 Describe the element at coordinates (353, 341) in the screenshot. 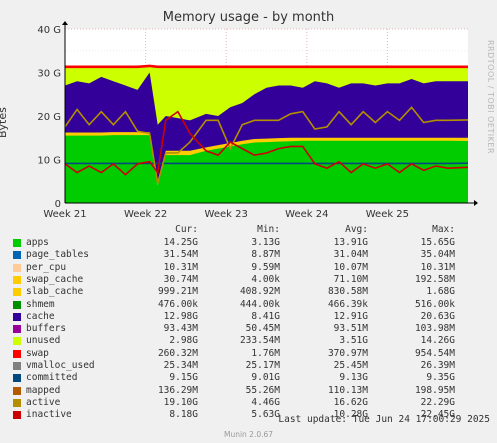

I see `legend-avg-value: 3.51G` at that location.